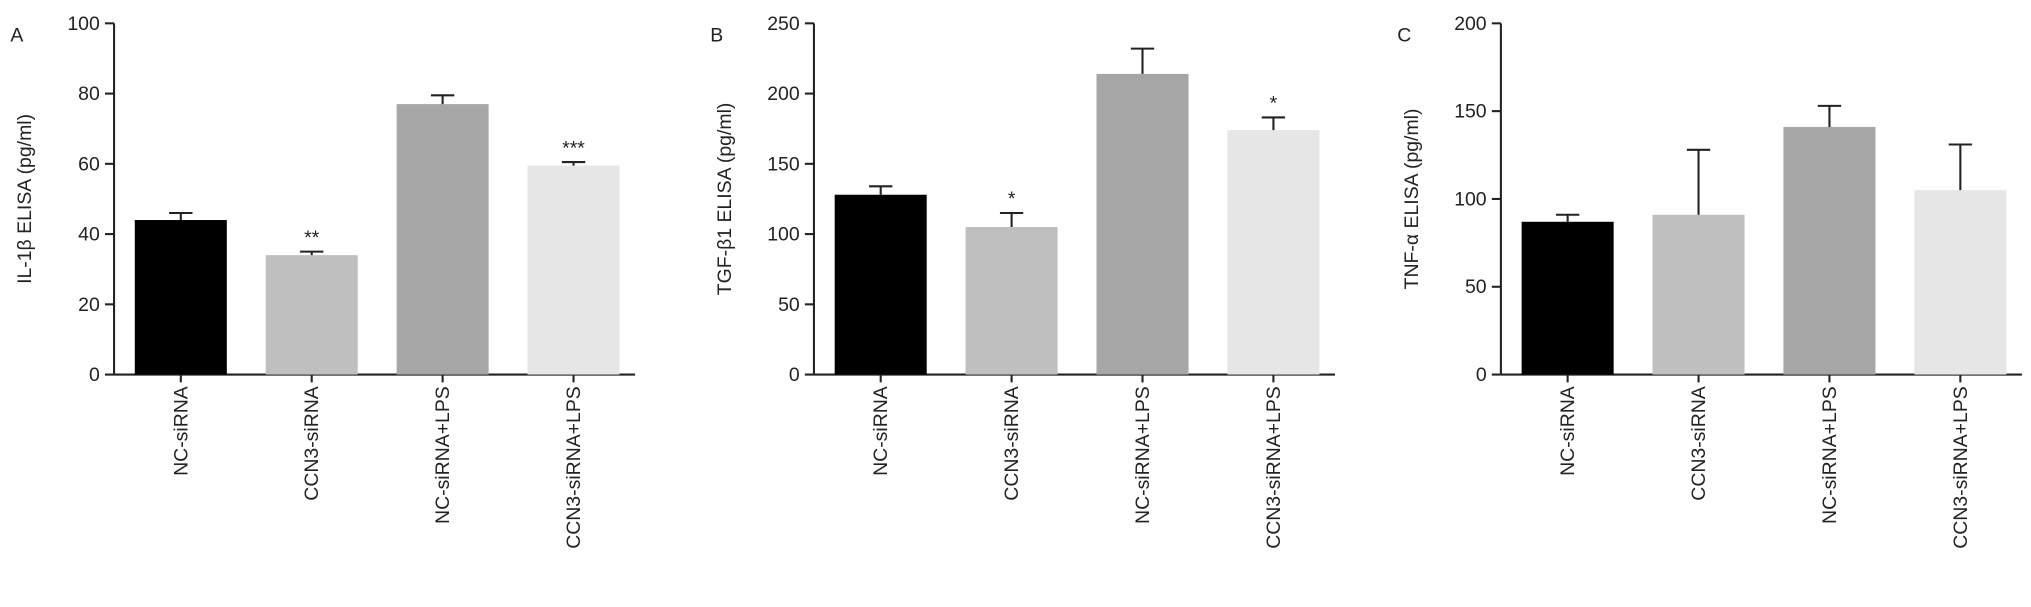  I want to click on y-tick-label: 80, so click(89, 94).